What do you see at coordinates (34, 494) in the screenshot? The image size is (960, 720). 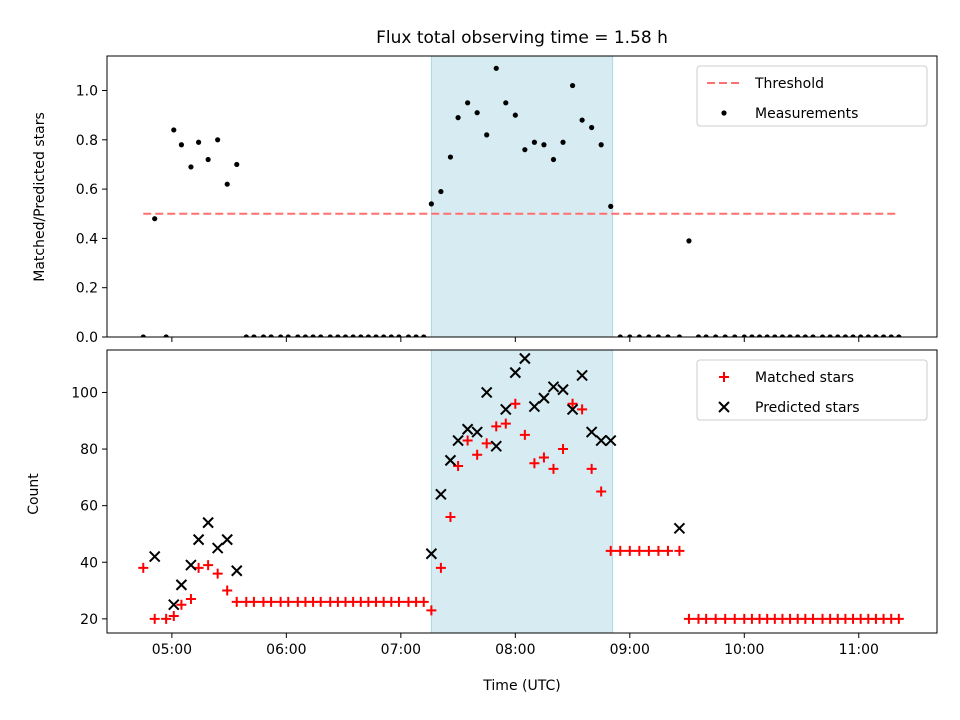 I see `bottom-y-axis-label: Count` at bounding box center [34, 494].